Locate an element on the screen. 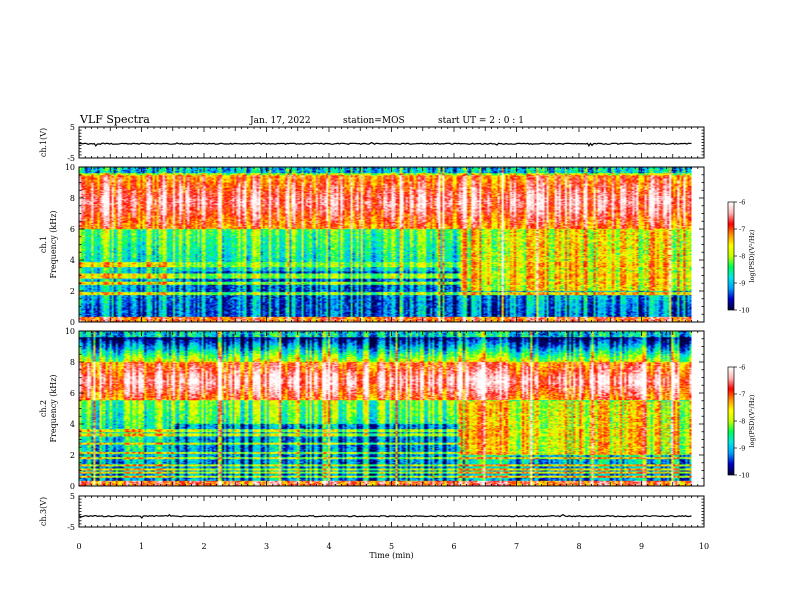  ch1-colorbar-image is located at coordinates (731, 256).